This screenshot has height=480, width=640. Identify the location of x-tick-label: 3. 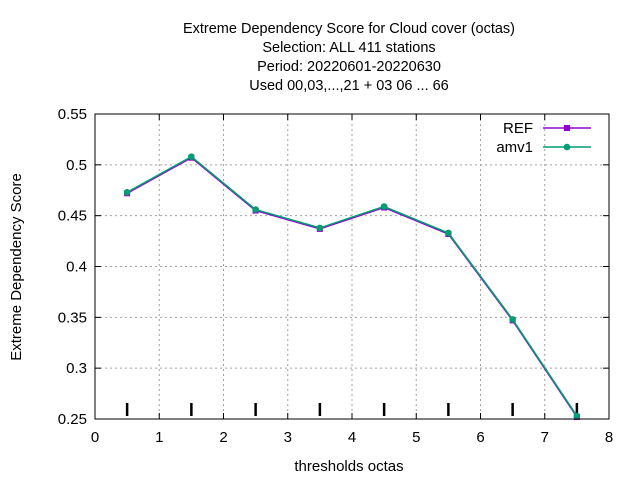
(288, 437).